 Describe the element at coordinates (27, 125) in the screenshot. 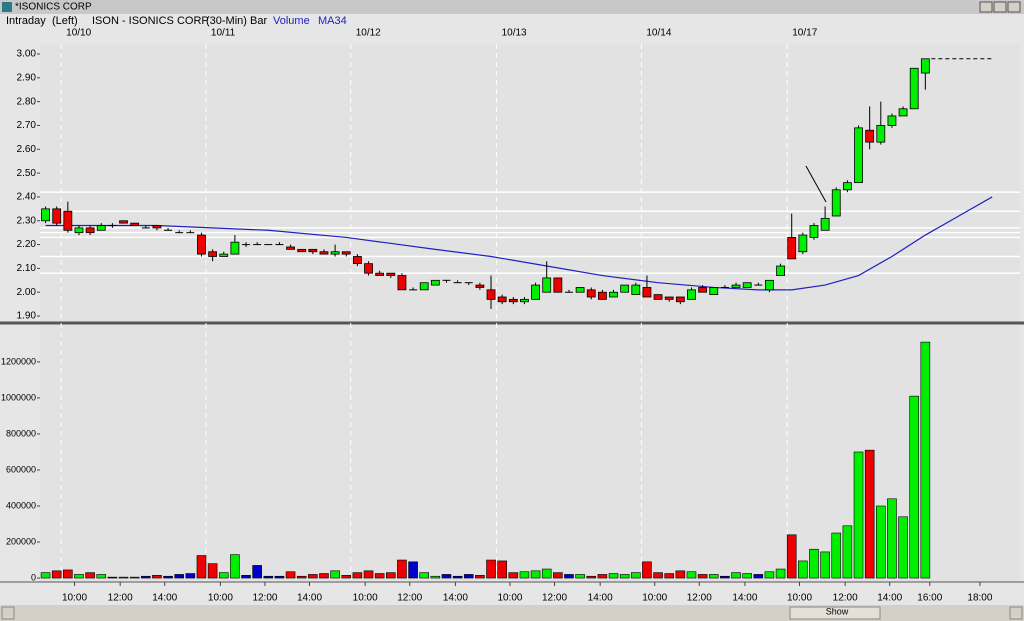

I see `y-tick-label: 2.70` at that location.